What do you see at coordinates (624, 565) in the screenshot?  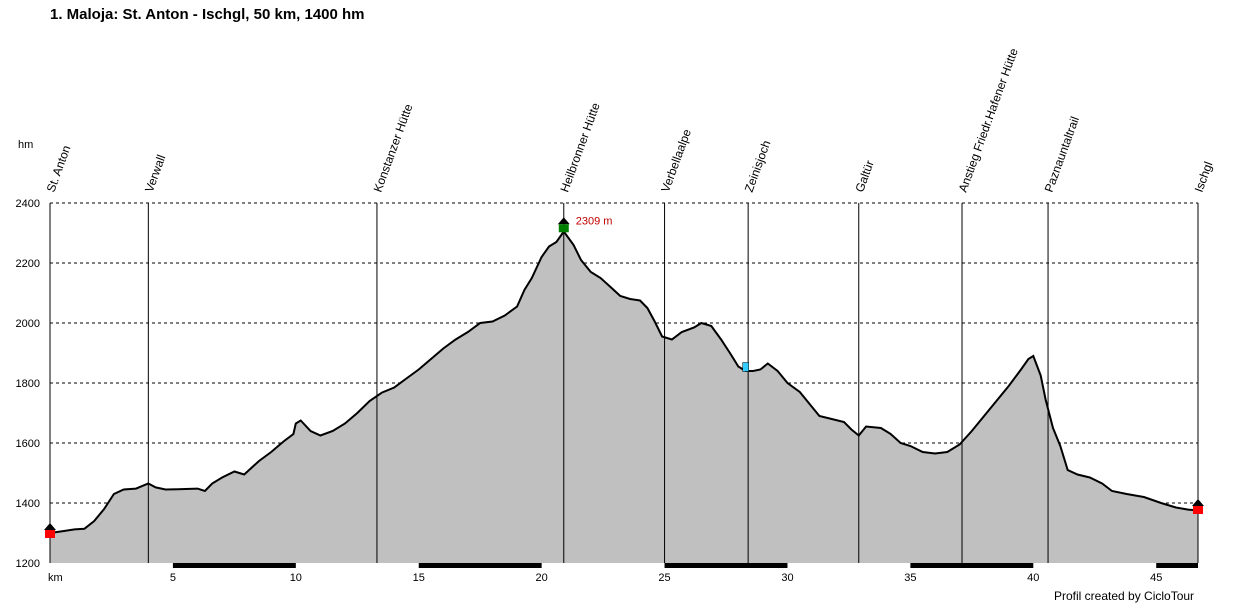 I see `x-axis-scale-bar` at bounding box center [624, 565].